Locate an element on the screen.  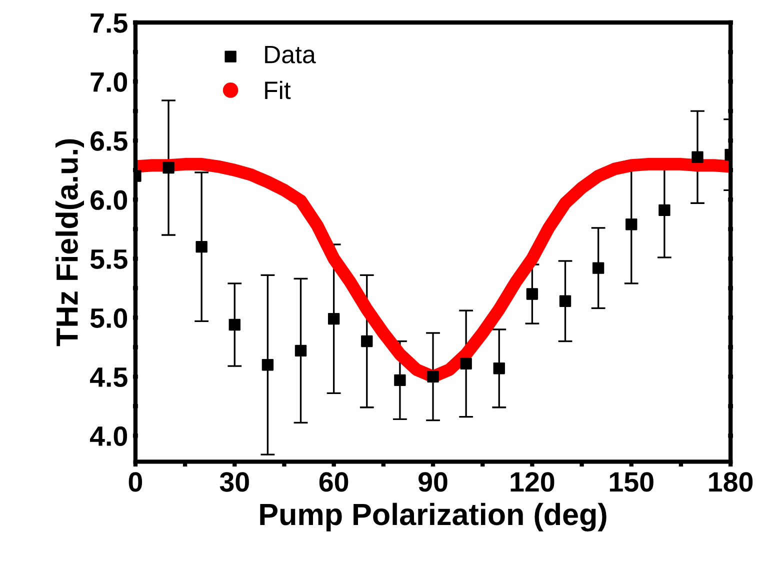
legend-label: Data is located at coordinates (290, 55).